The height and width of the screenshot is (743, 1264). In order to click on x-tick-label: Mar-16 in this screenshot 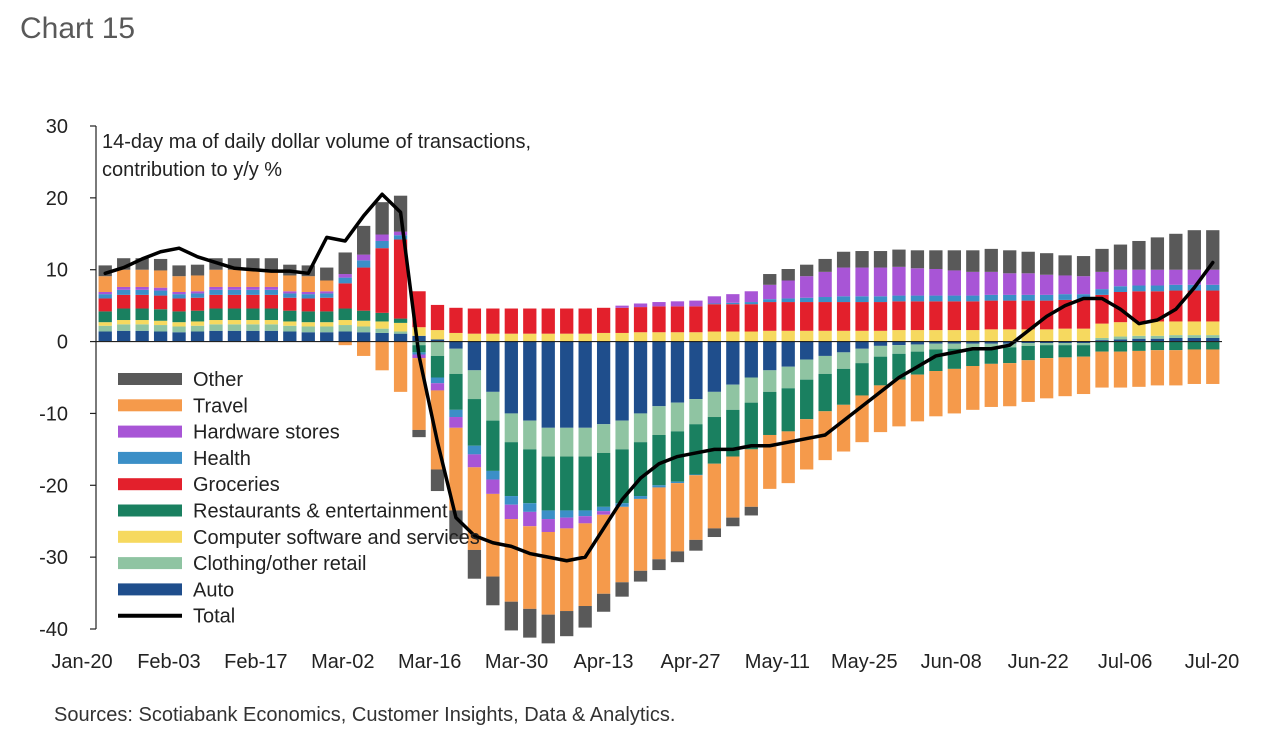, I will do `click(429, 662)`.